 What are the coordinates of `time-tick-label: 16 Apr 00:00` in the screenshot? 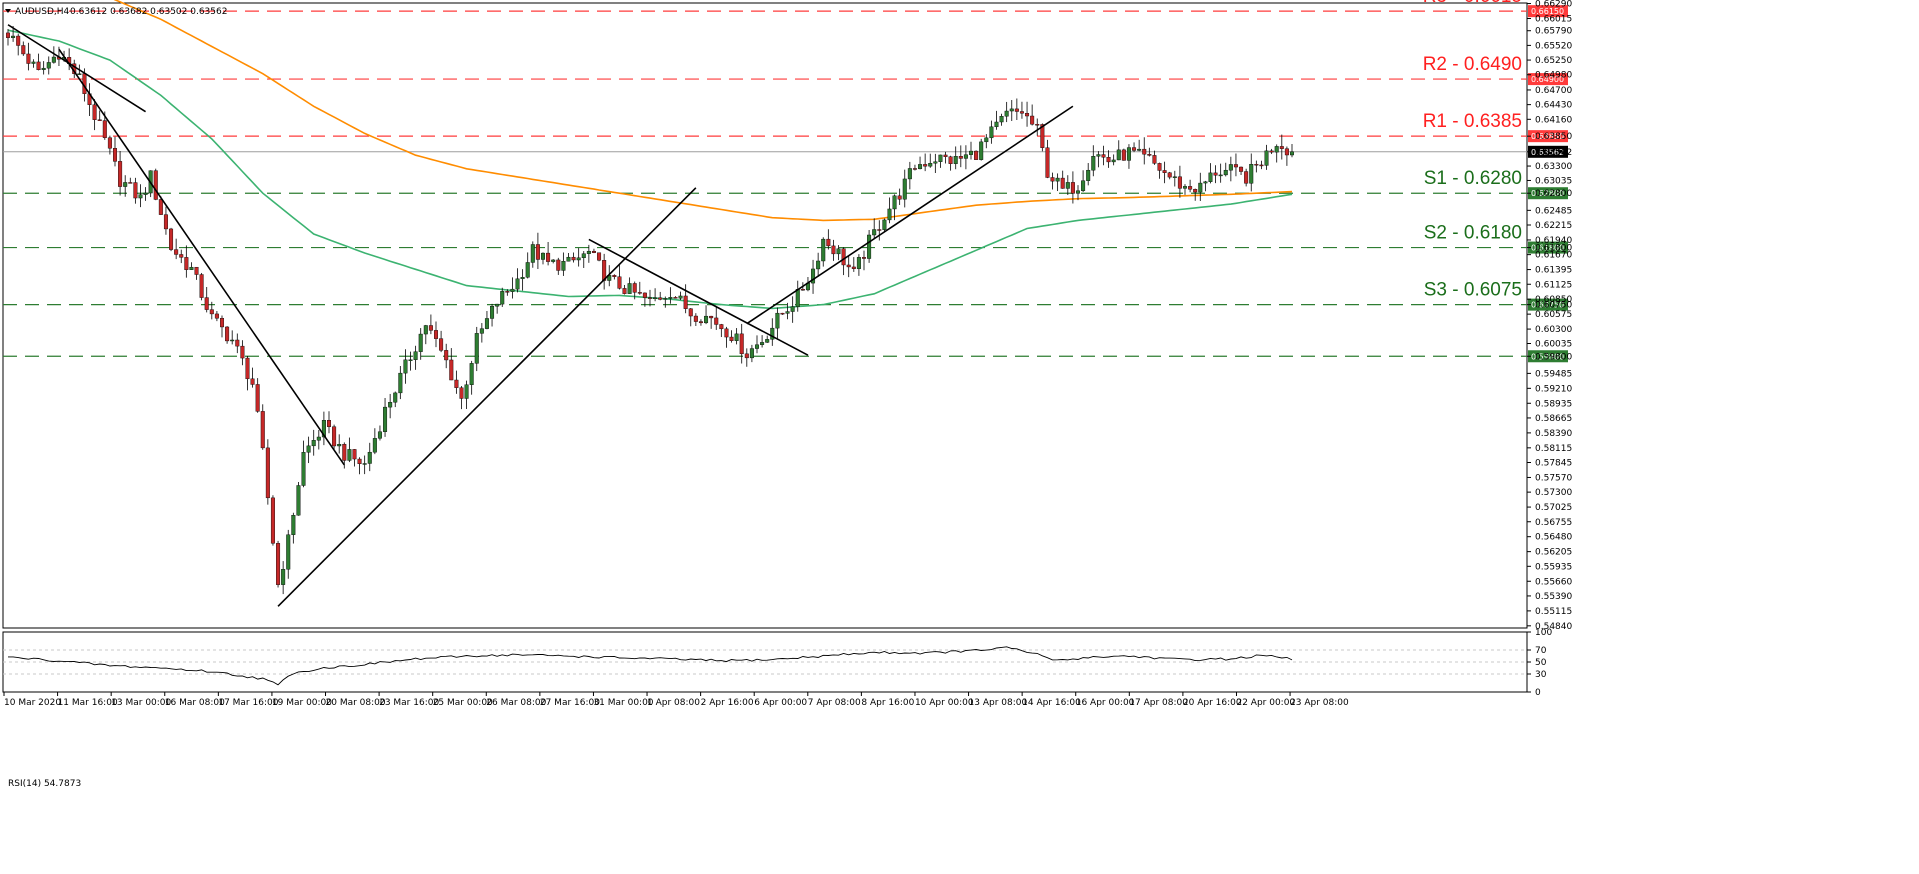 It's located at (1105, 703).